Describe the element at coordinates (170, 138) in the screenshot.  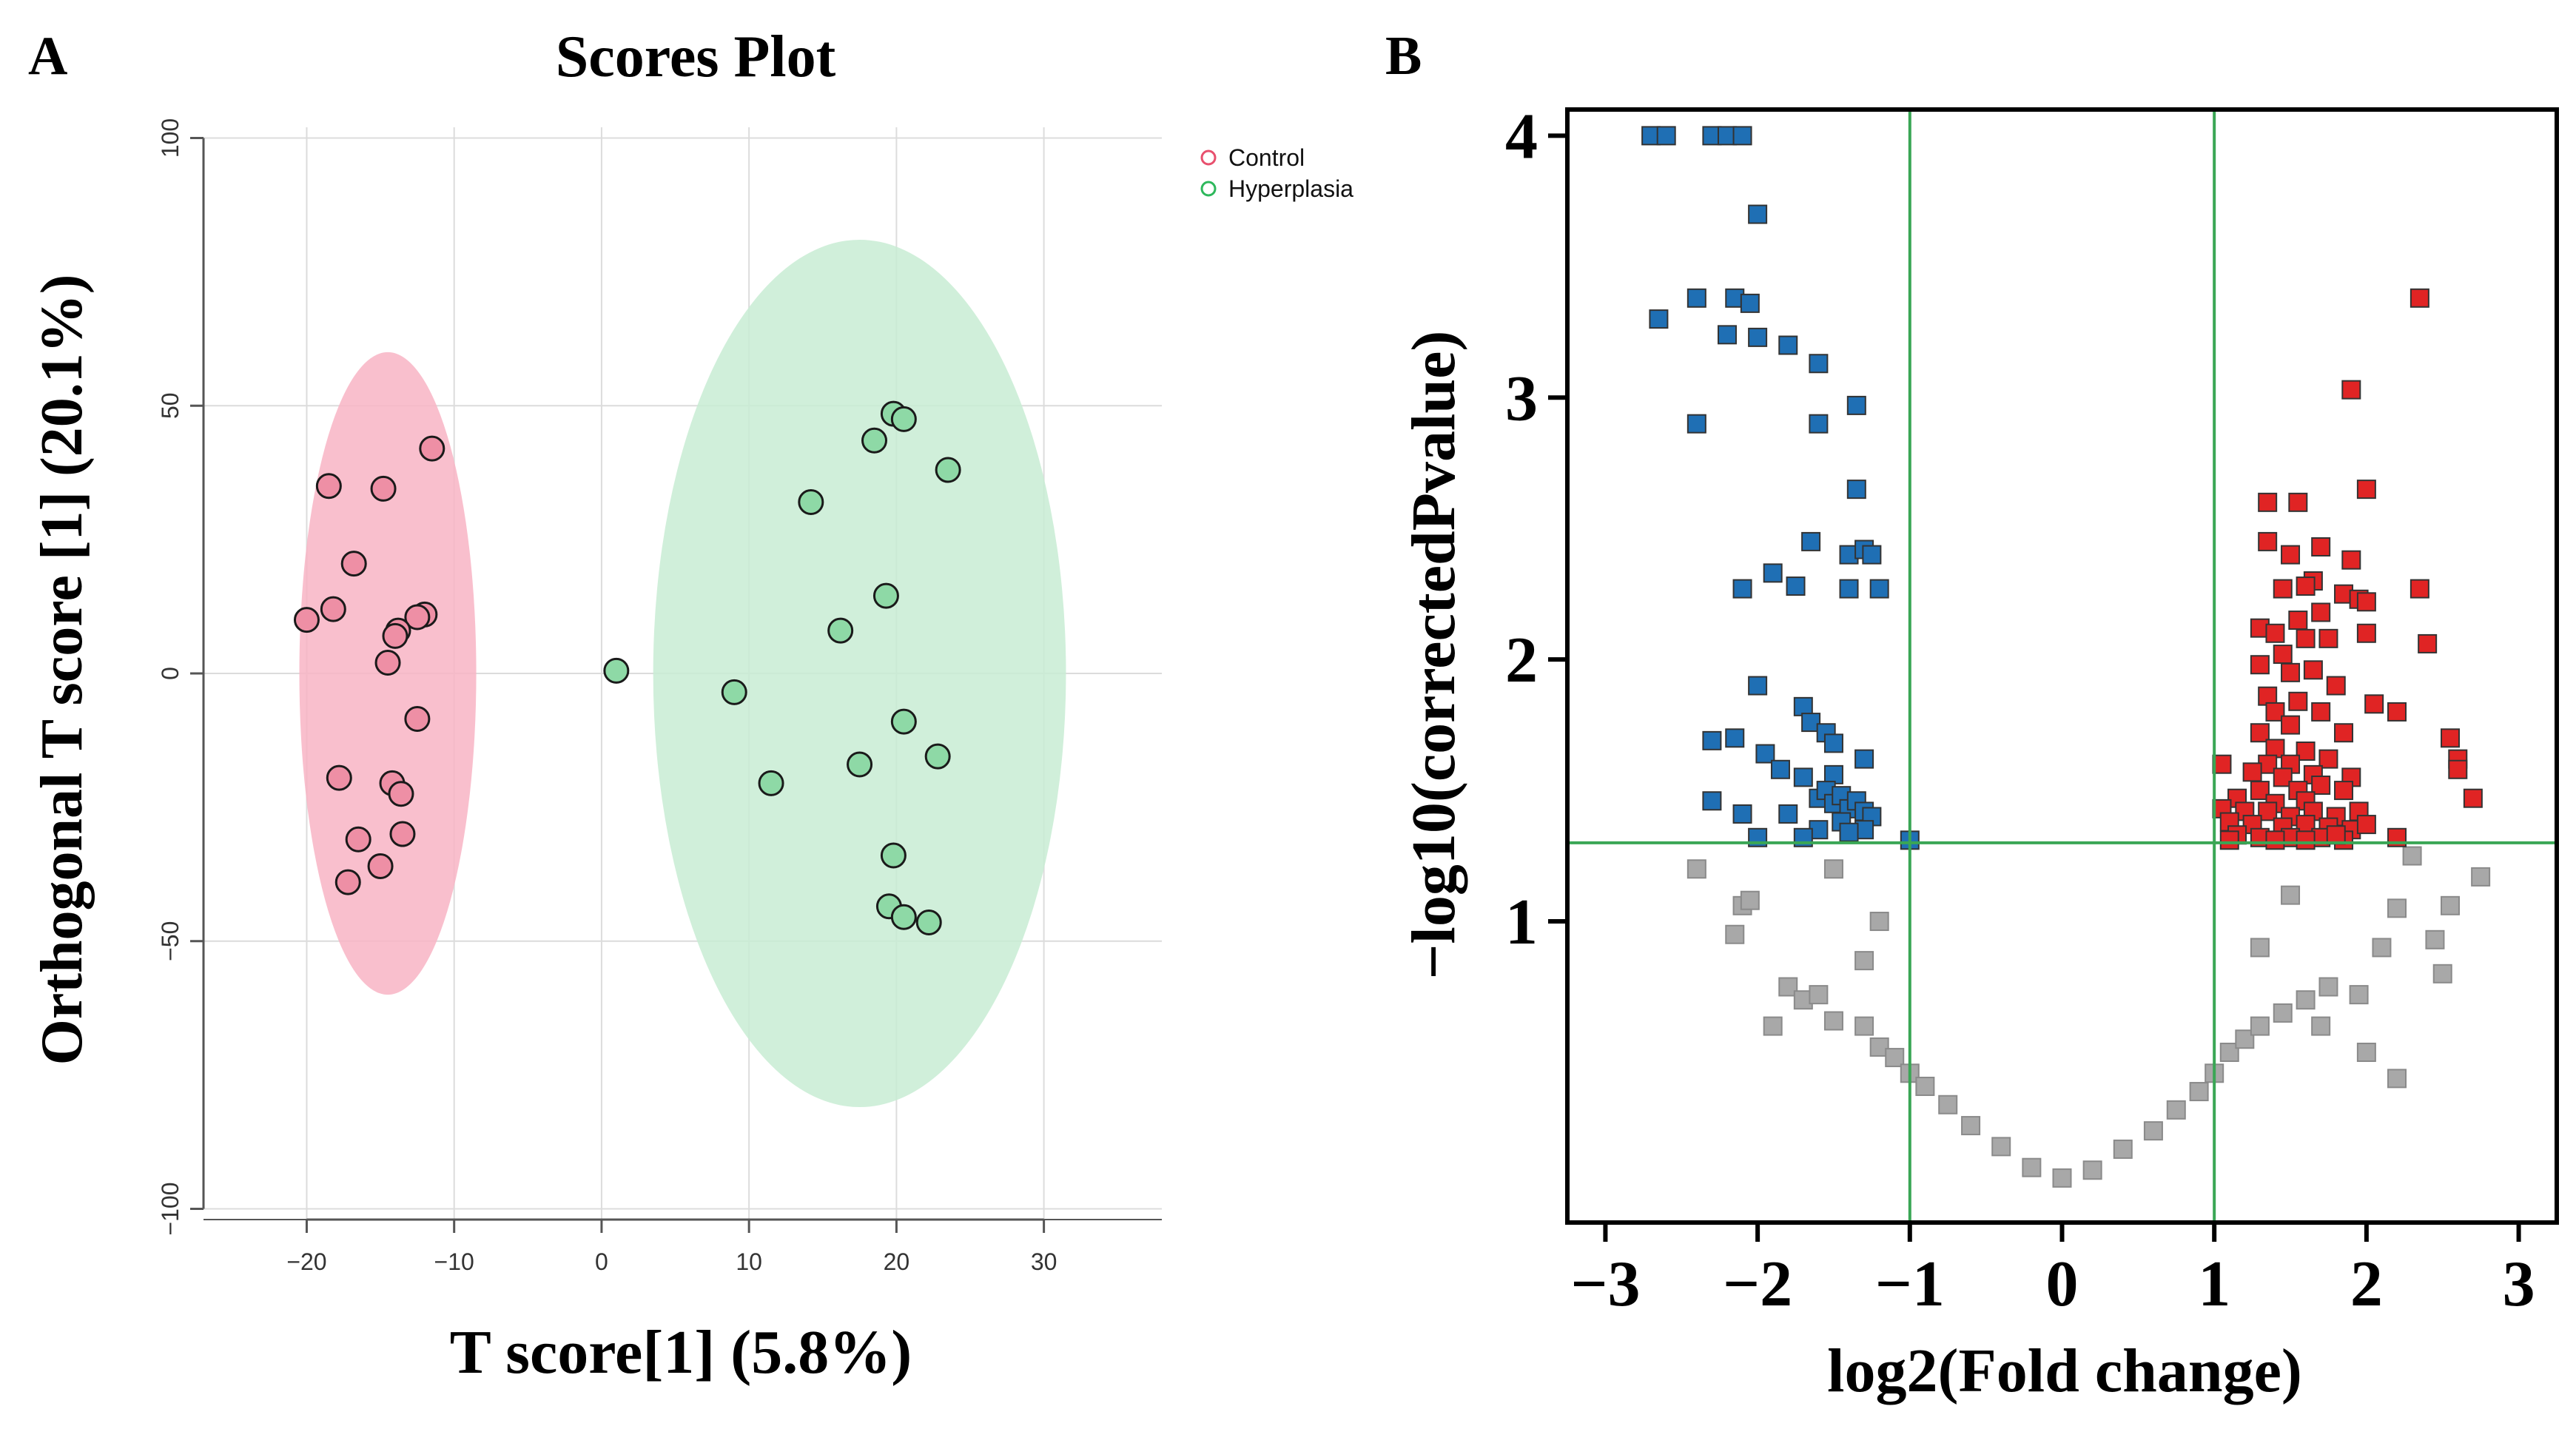
I see `scores-plot-y-tick-label: 100` at that location.